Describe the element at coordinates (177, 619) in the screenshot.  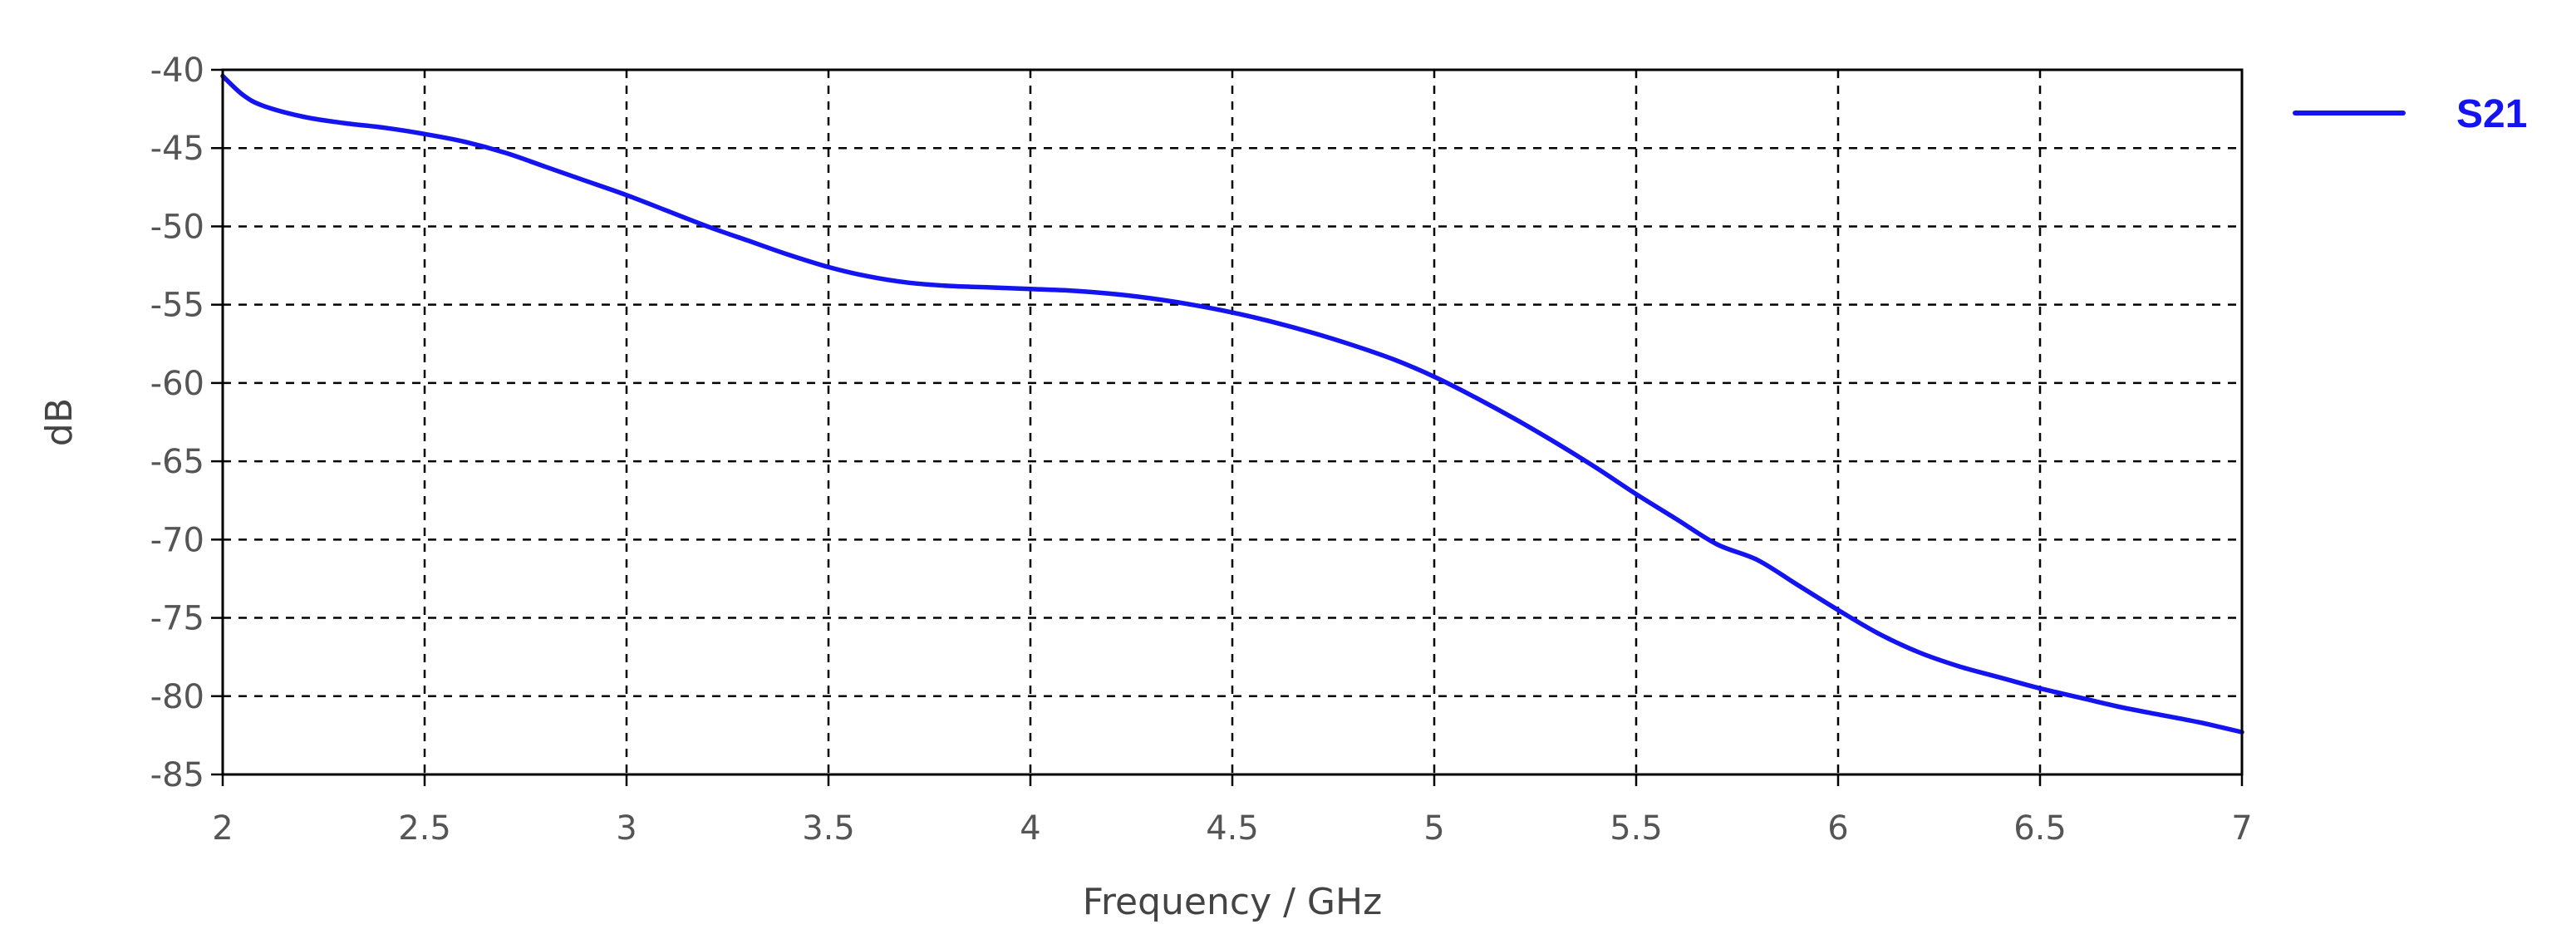
I see `y-tick-label: -75` at that location.